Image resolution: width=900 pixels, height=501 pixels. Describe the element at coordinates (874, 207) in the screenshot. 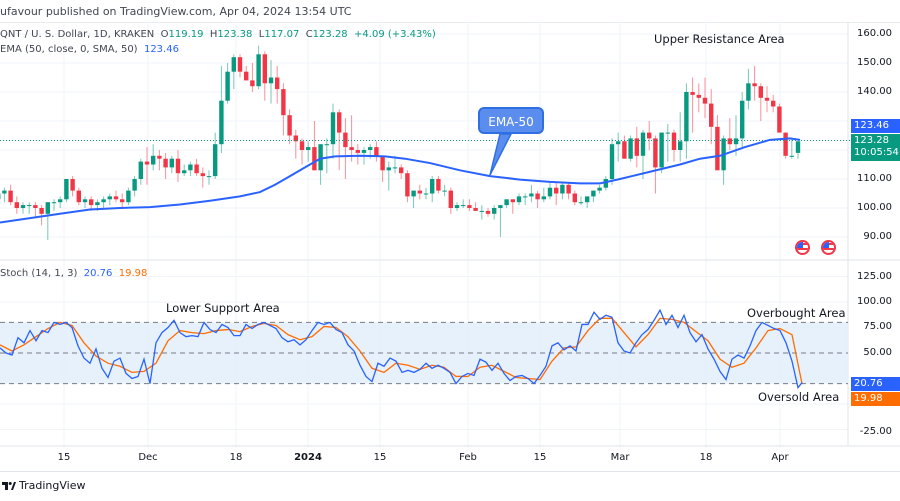

I see `price-tick: 100.00` at that location.